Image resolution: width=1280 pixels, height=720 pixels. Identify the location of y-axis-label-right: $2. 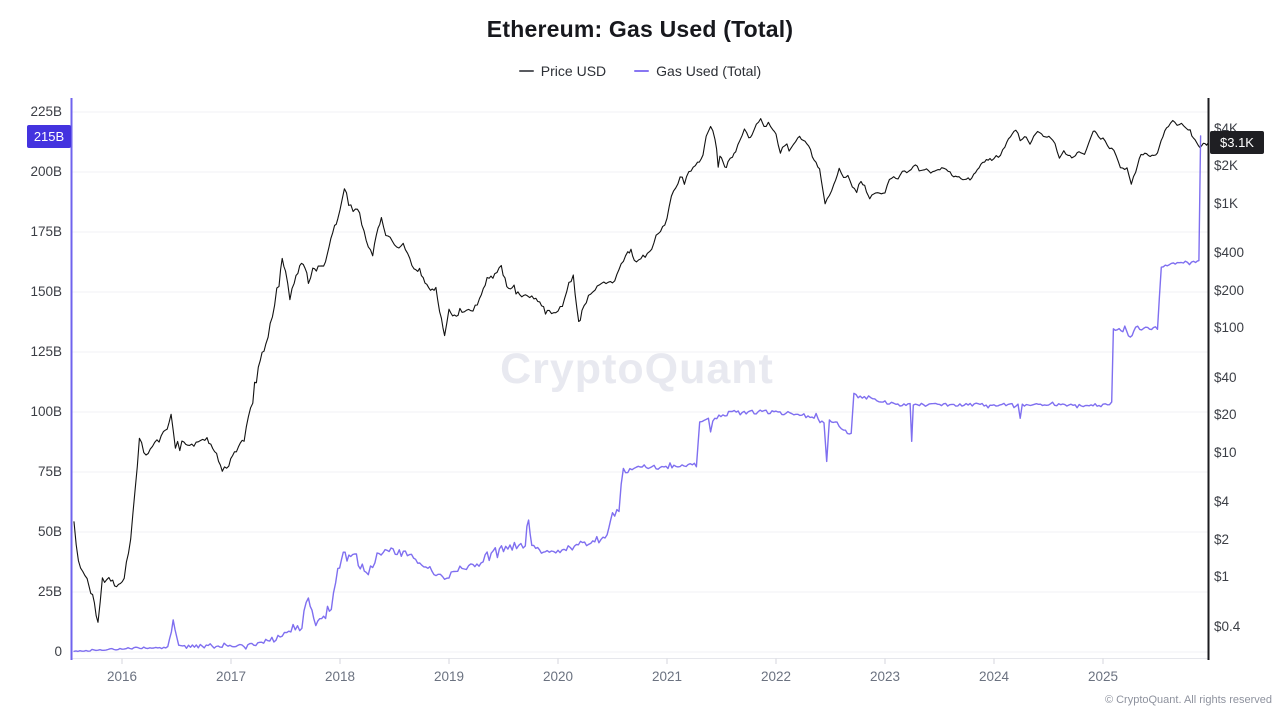
(1222, 539).